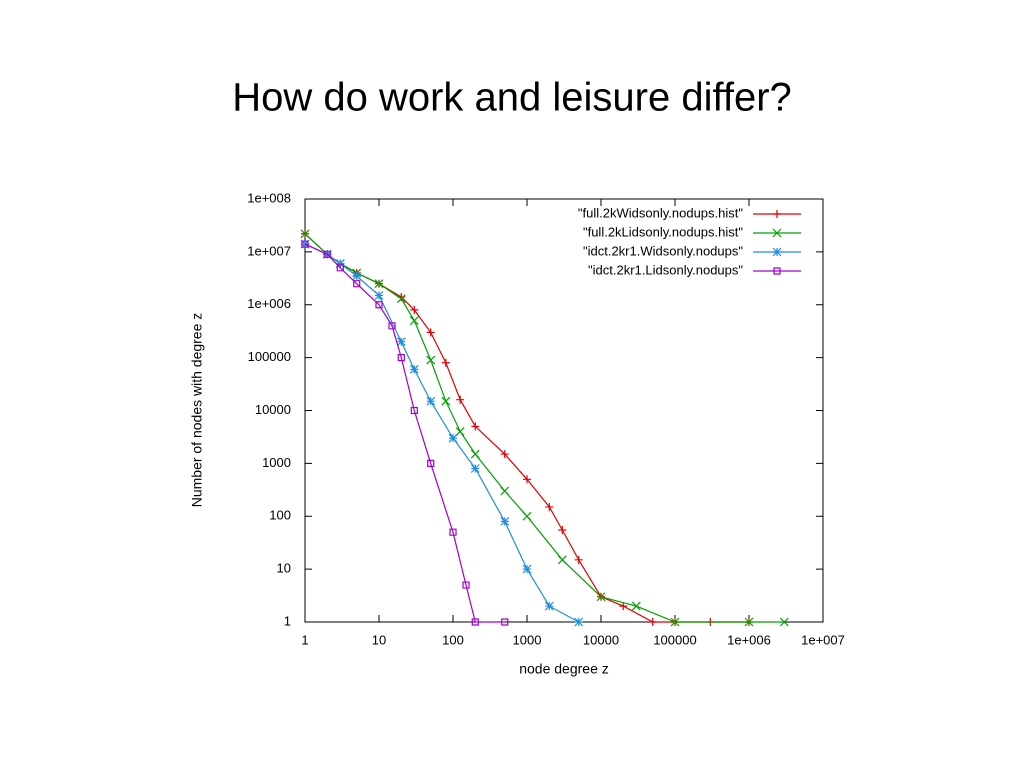 The width and height of the screenshot is (1024, 768). What do you see at coordinates (527, 639) in the screenshot?
I see `x-tick-label: 1000` at bounding box center [527, 639].